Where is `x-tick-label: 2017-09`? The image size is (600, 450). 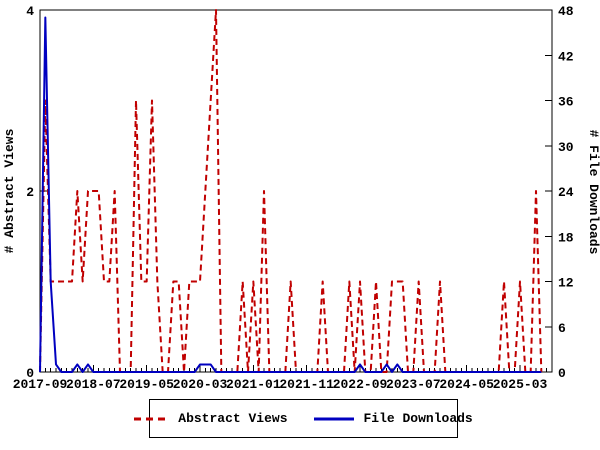
x-tick-label: 2017-09 is located at coordinates (40, 384).